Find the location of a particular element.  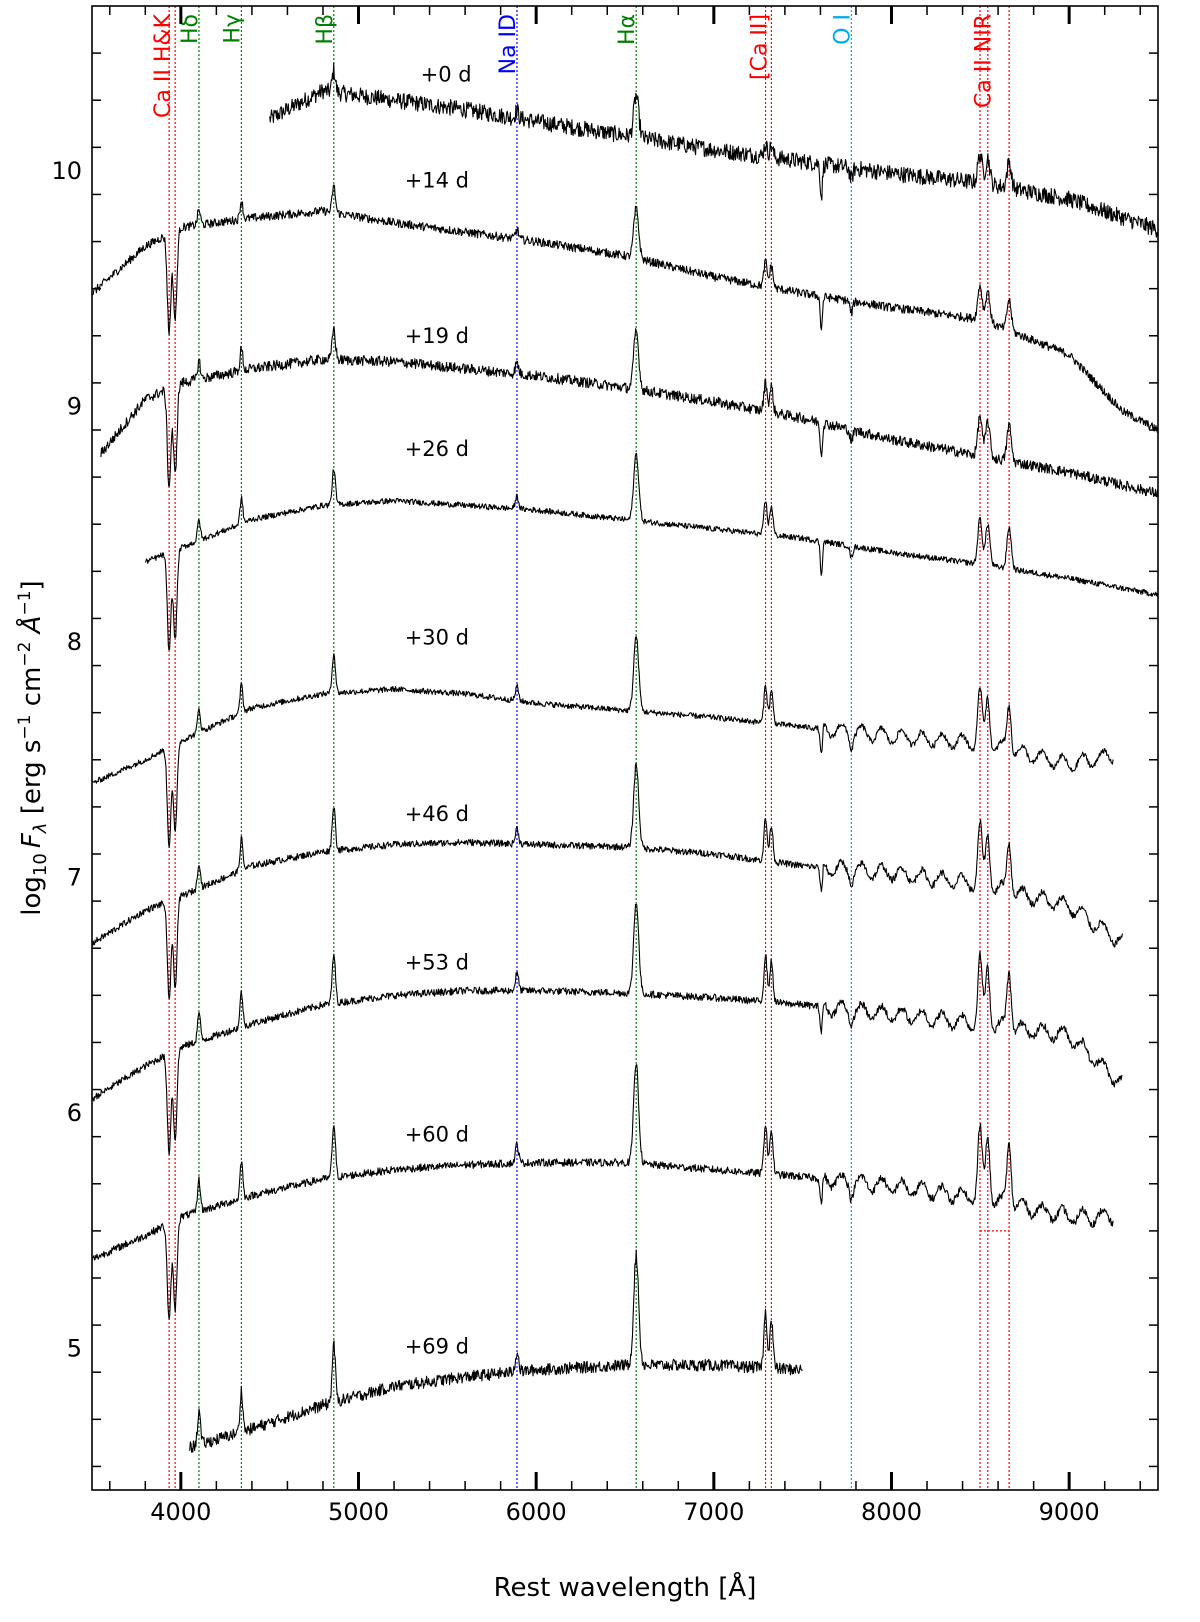

y-title-exp1: −1 is located at coordinates (25, 727).